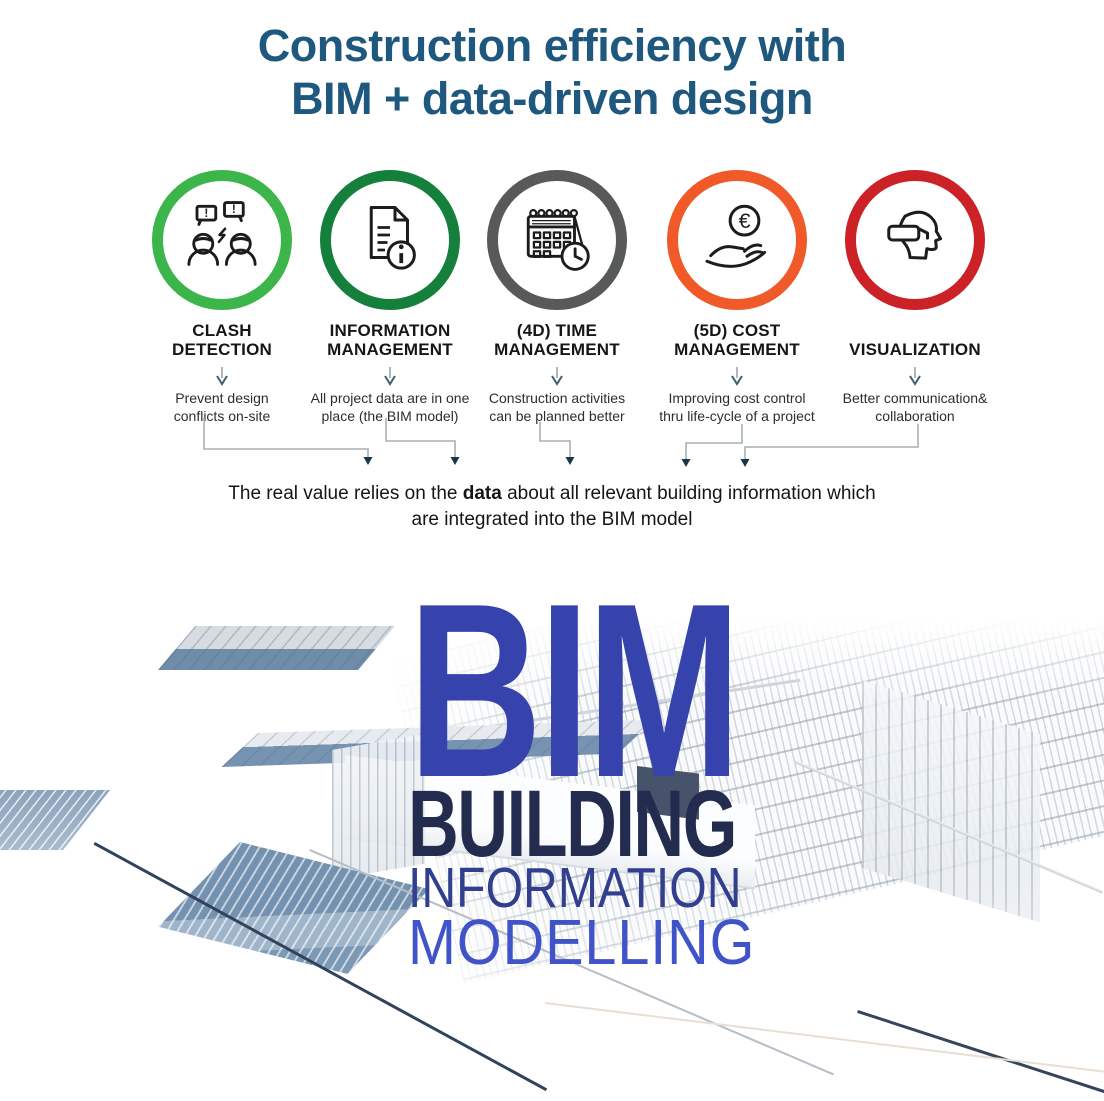  I want to click on pillar-label: VISUALIZATION, so click(915, 350).